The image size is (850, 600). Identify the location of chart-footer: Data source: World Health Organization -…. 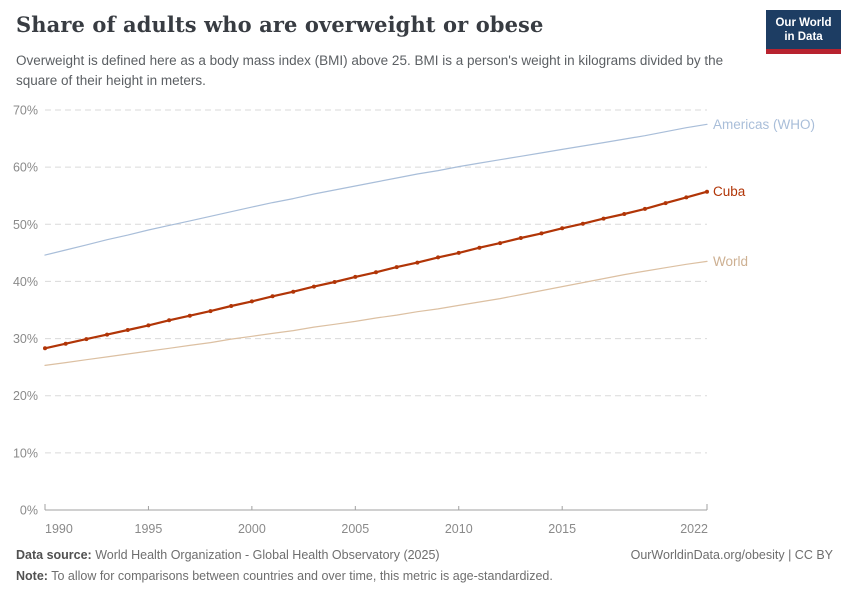
(424, 555).